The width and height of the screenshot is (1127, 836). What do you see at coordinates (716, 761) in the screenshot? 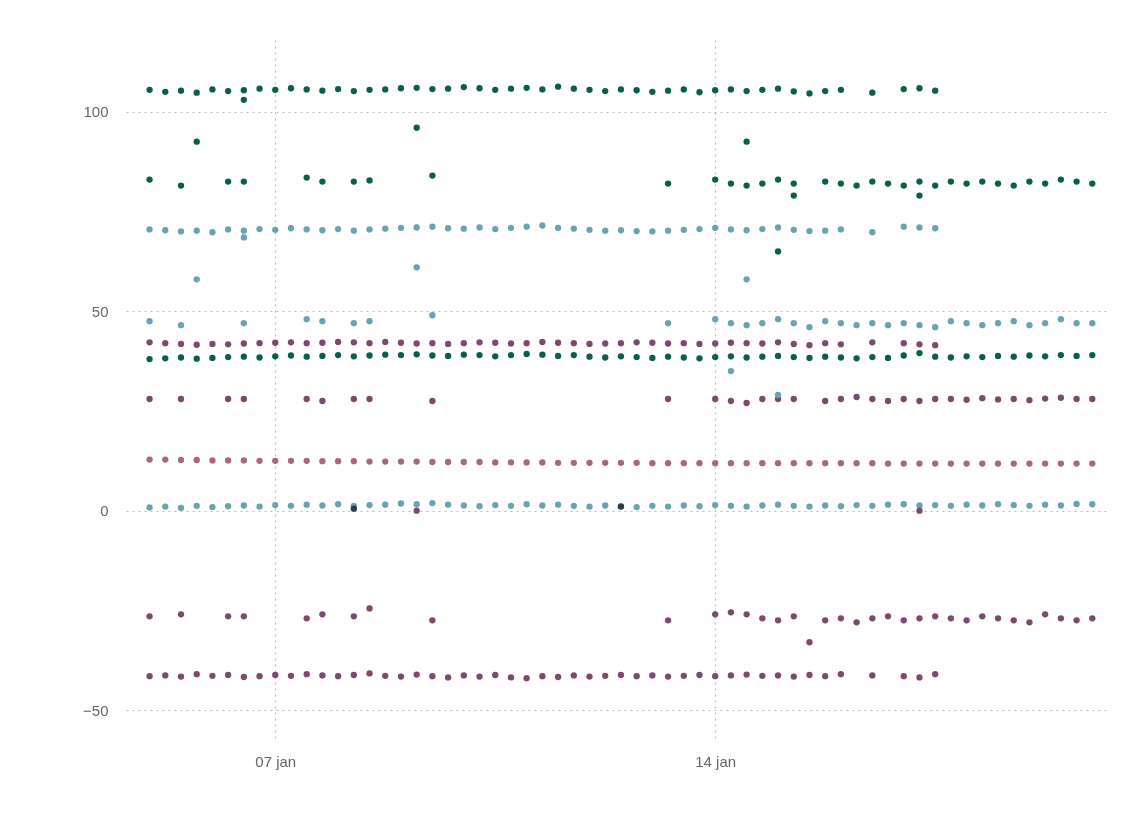
I see `x-tick-label: 14 jan` at bounding box center [716, 761].